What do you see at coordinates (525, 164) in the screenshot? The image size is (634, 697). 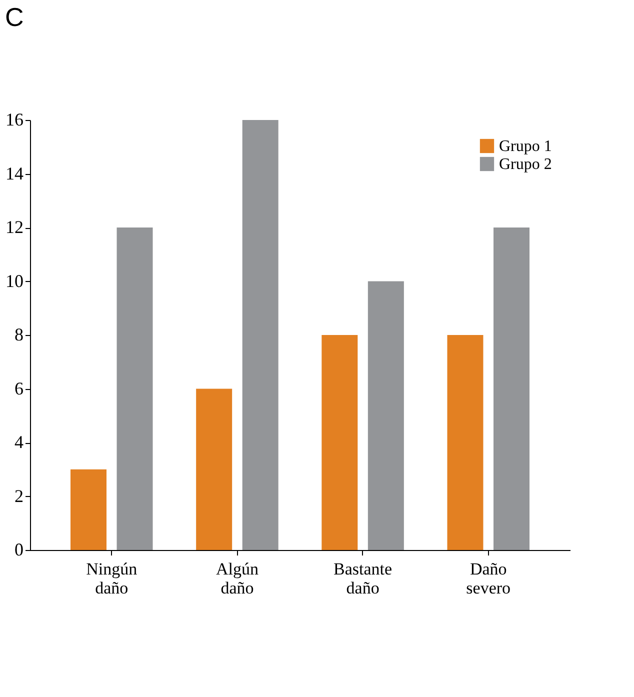 I see `legend-label: Grupo 2` at bounding box center [525, 164].